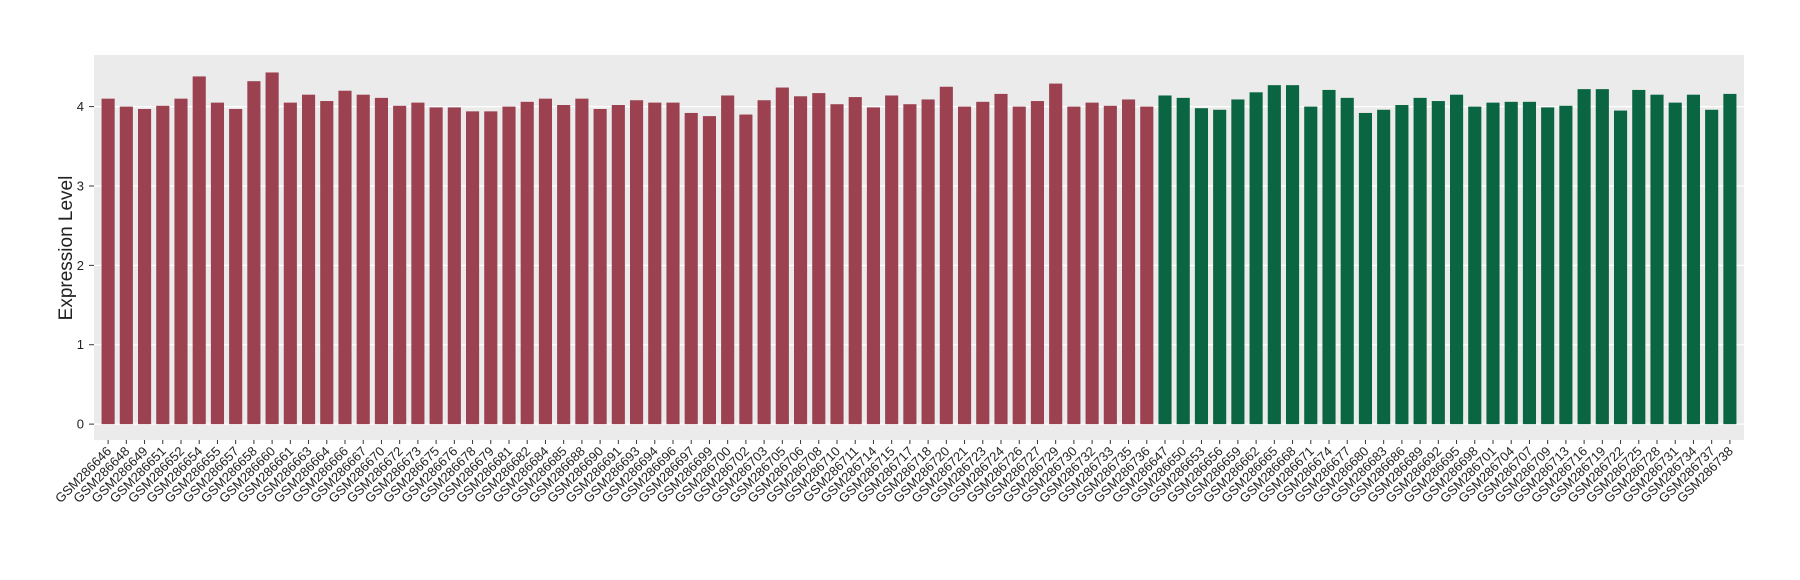  Describe the element at coordinates (80, 106) in the screenshot. I see `y-tick-label: 4` at that location.